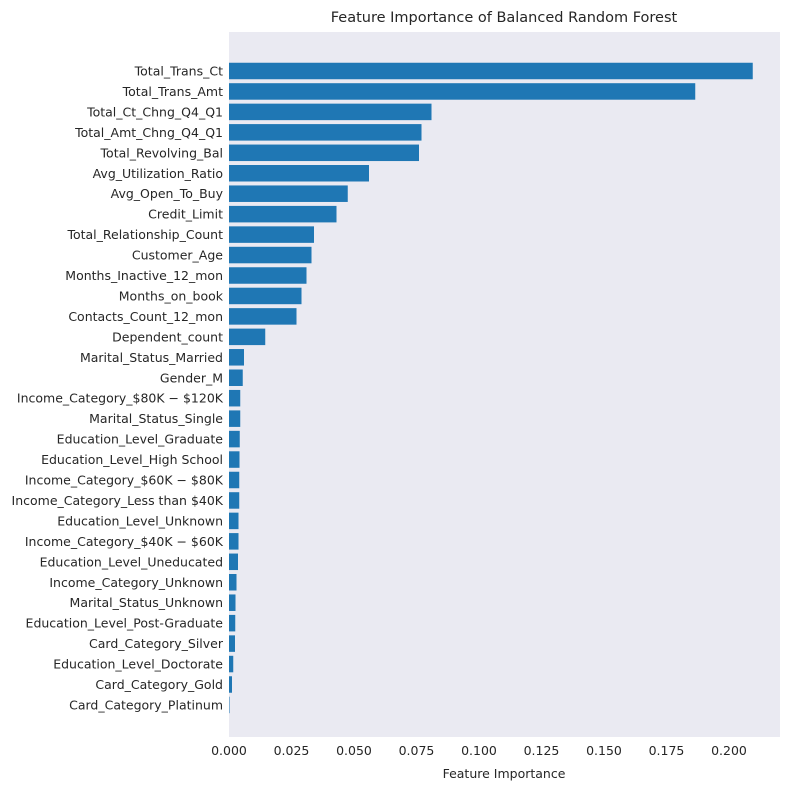 The width and height of the screenshot is (790, 790). I want to click on category-label-16: Income_Category_$80K − $120K, so click(120, 398).